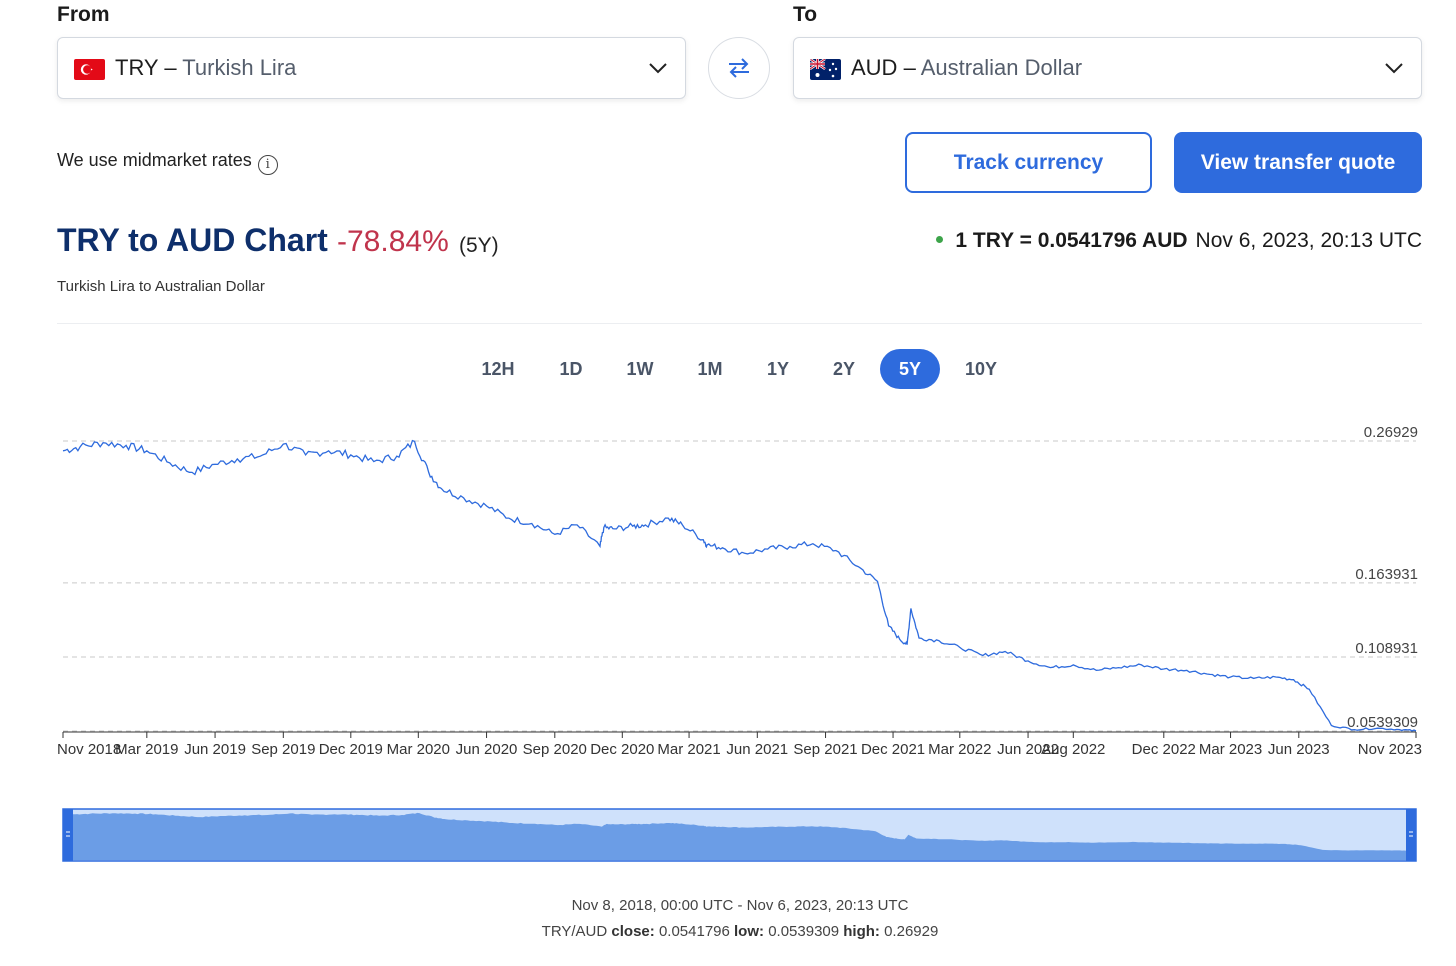  I want to click on from-label: From, so click(83, 14).